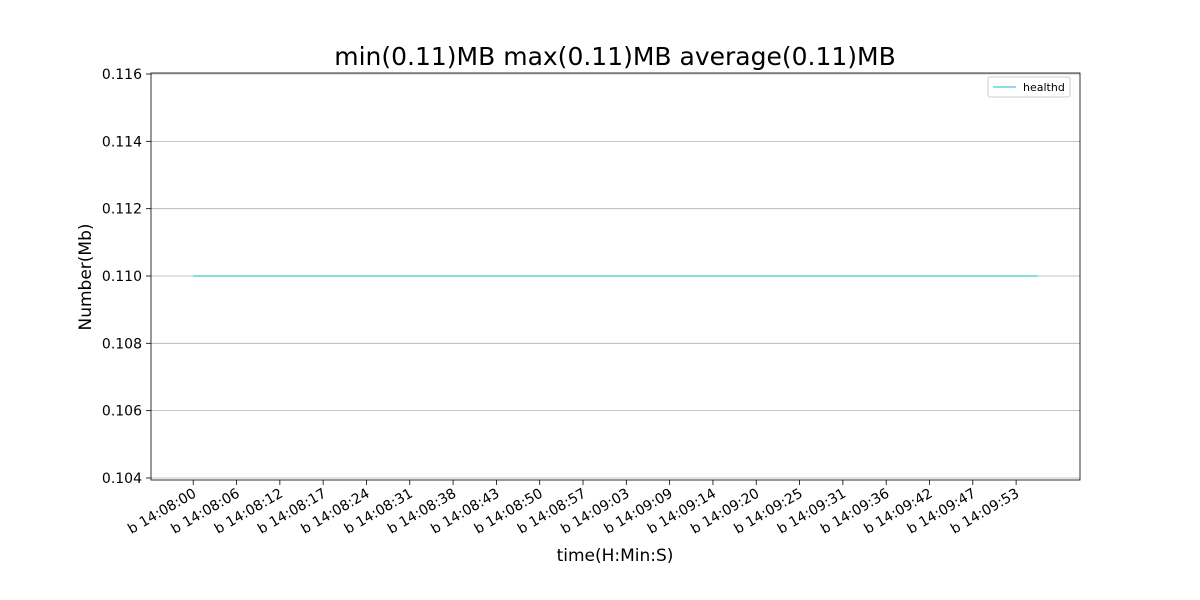 This screenshot has height=600, width=1200. Describe the element at coordinates (122, 412) in the screenshot. I see `y-tick-label: 0.106` at that location.